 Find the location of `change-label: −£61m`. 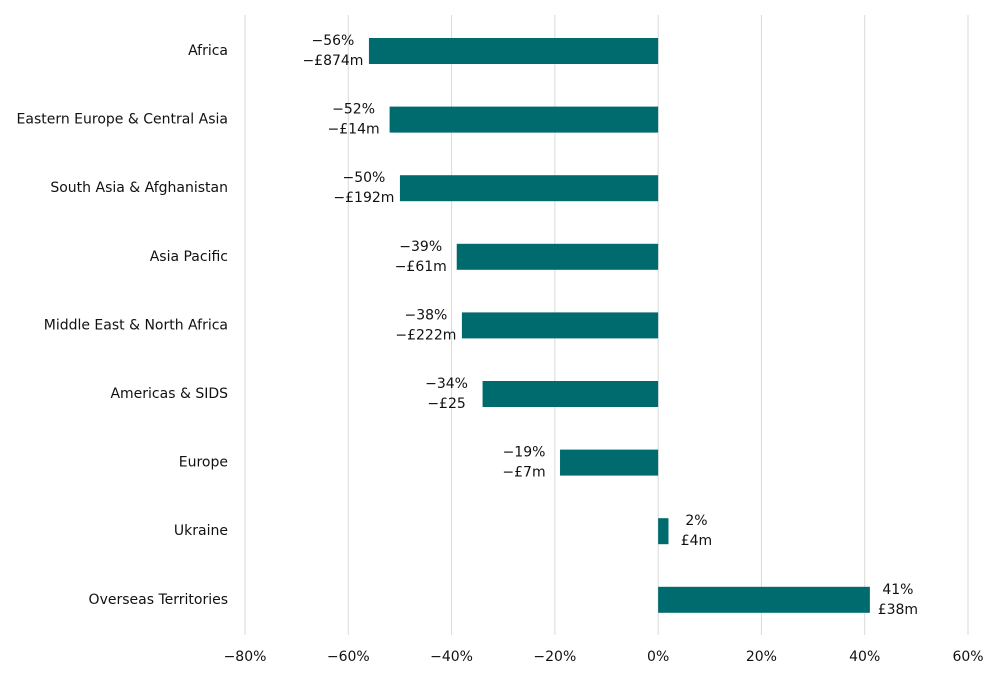

change-label: −£61m is located at coordinates (421, 267).